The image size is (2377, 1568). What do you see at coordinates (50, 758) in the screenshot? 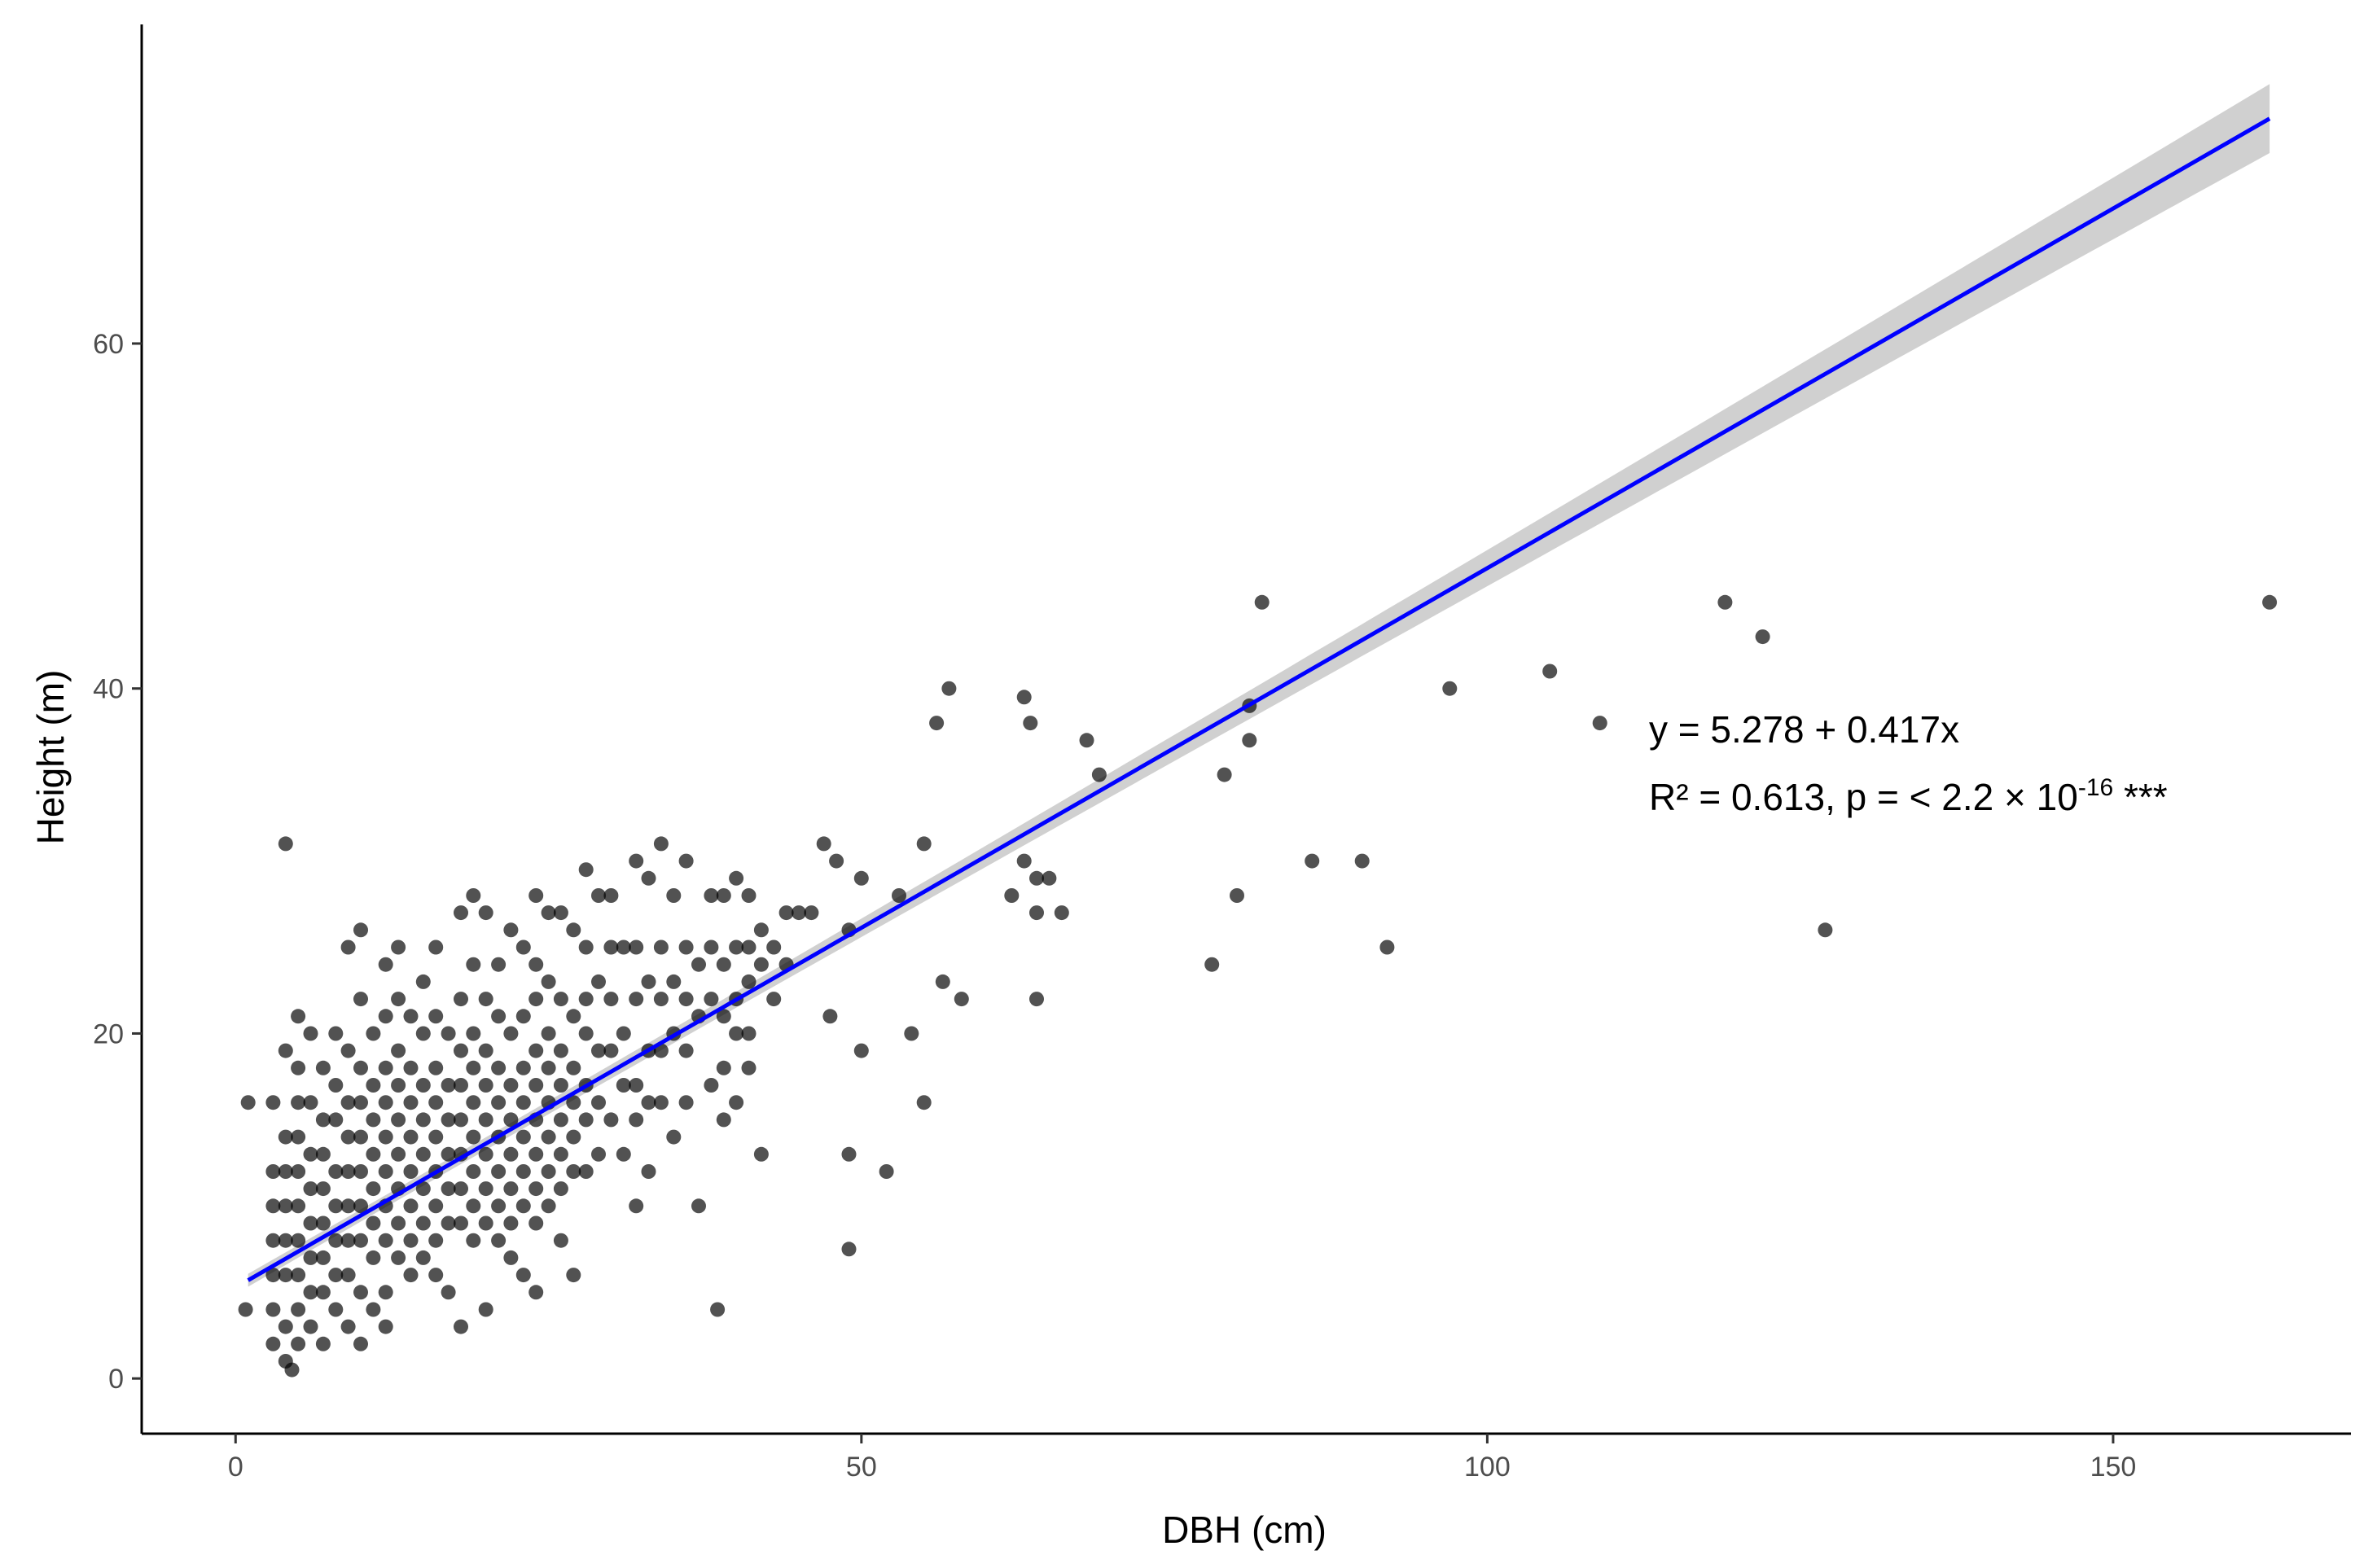
I see `y-axis-title: Height (m)` at bounding box center [50, 758].